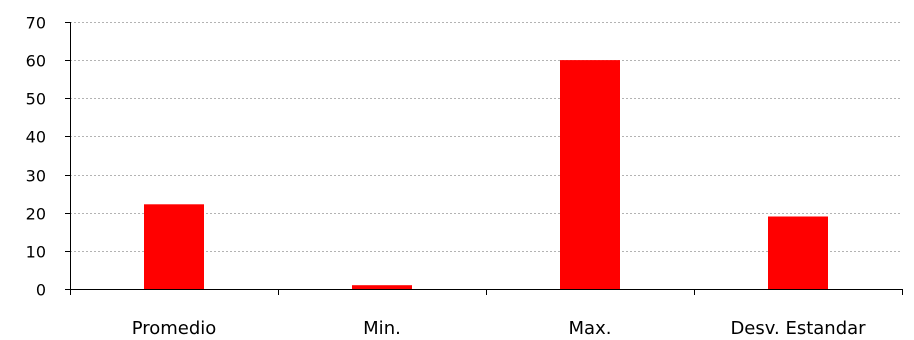 The width and height of the screenshot is (914, 340). Describe the element at coordinates (382, 287) in the screenshot. I see `bar-min` at that location.